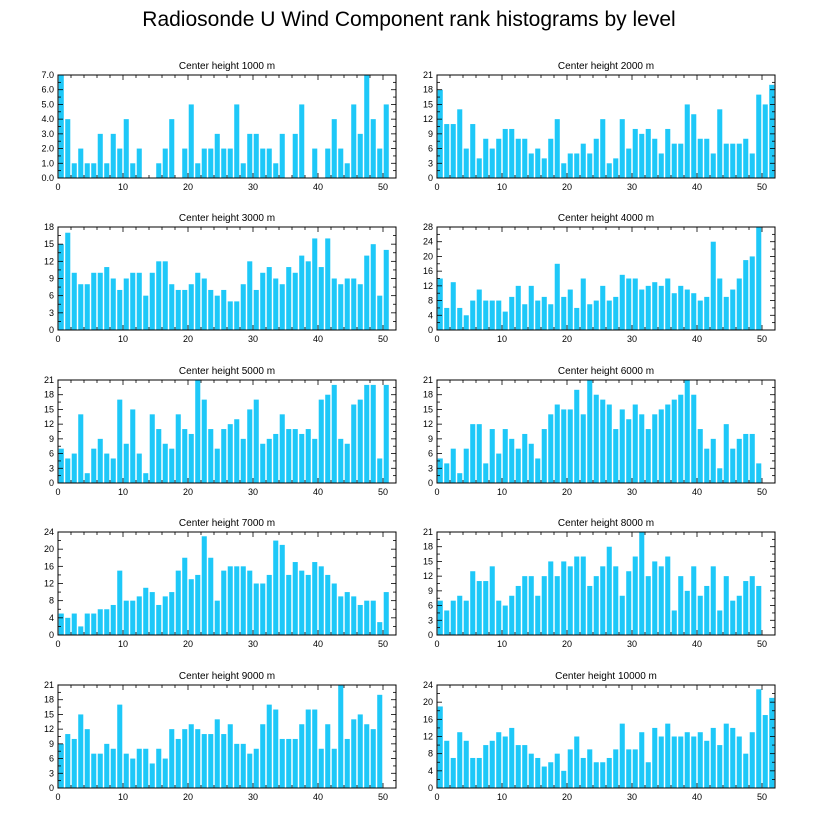 Image resolution: width=818 pixels, height=824 pixels. Describe the element at coordinates (47, 119) in the screenshot. I see `y-tick-label: 4.0` at that location.